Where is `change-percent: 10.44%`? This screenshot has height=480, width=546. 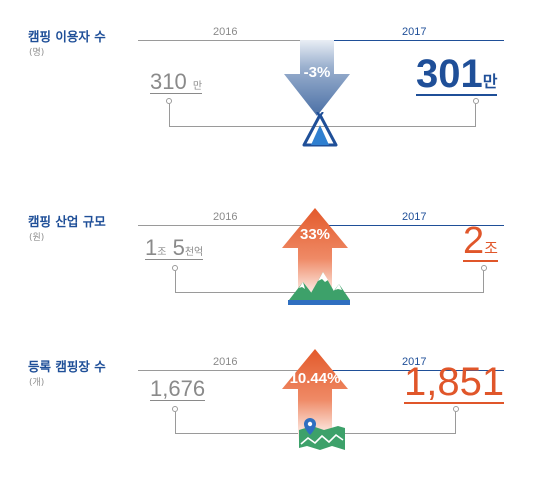 change-percent: 10.44% is located at coordinates (315, 378).